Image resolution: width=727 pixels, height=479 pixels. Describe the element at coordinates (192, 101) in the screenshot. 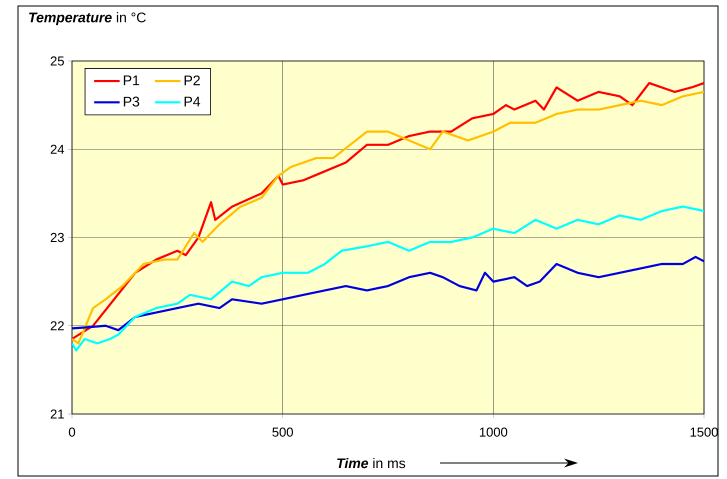

I see `legend-label: P4` at that location.